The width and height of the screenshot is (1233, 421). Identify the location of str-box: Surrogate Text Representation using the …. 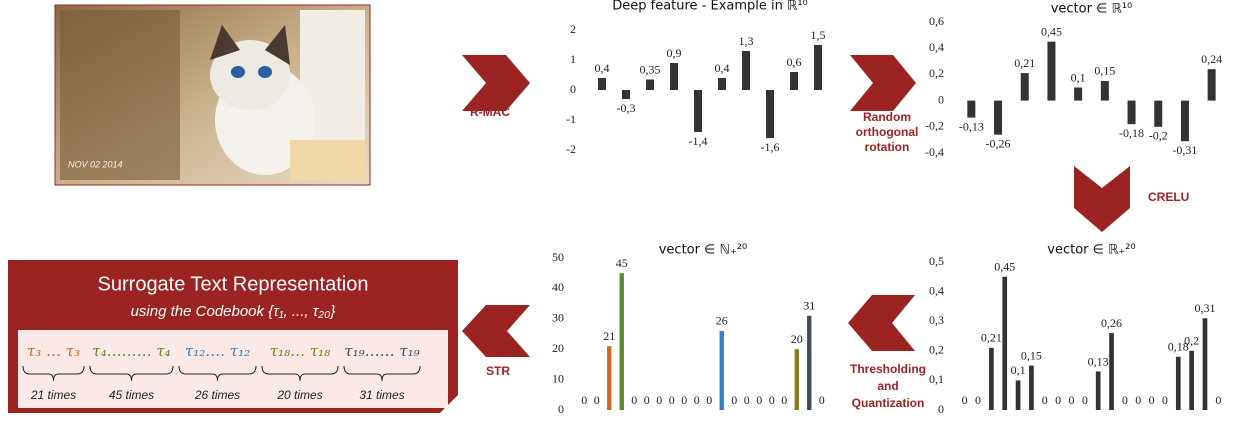
(233, 336).